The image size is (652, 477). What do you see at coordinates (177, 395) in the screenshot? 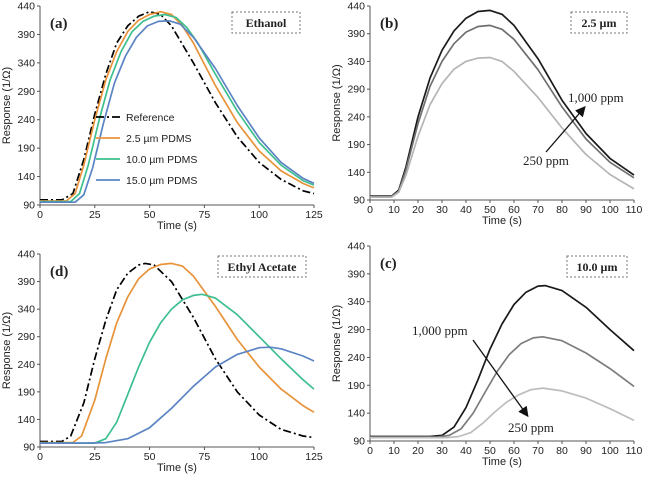
I see `series-line-15-0-m-pdms` at bounding box center [177, 395].